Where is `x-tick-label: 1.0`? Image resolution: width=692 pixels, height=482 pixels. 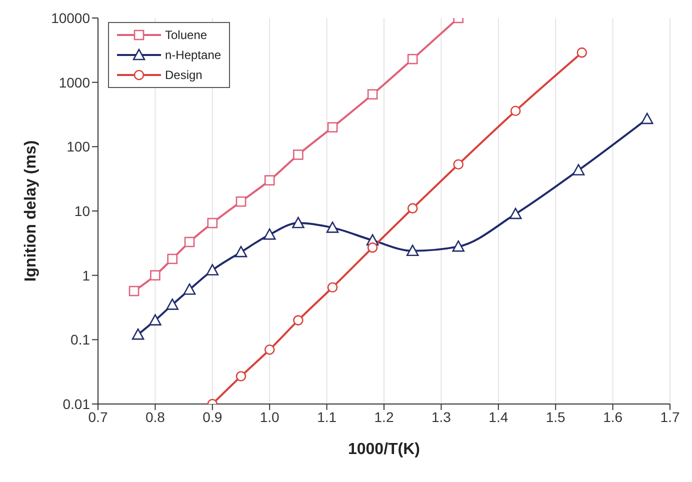 x-tick-label: 1.0 is located at coordinates (270, 416).